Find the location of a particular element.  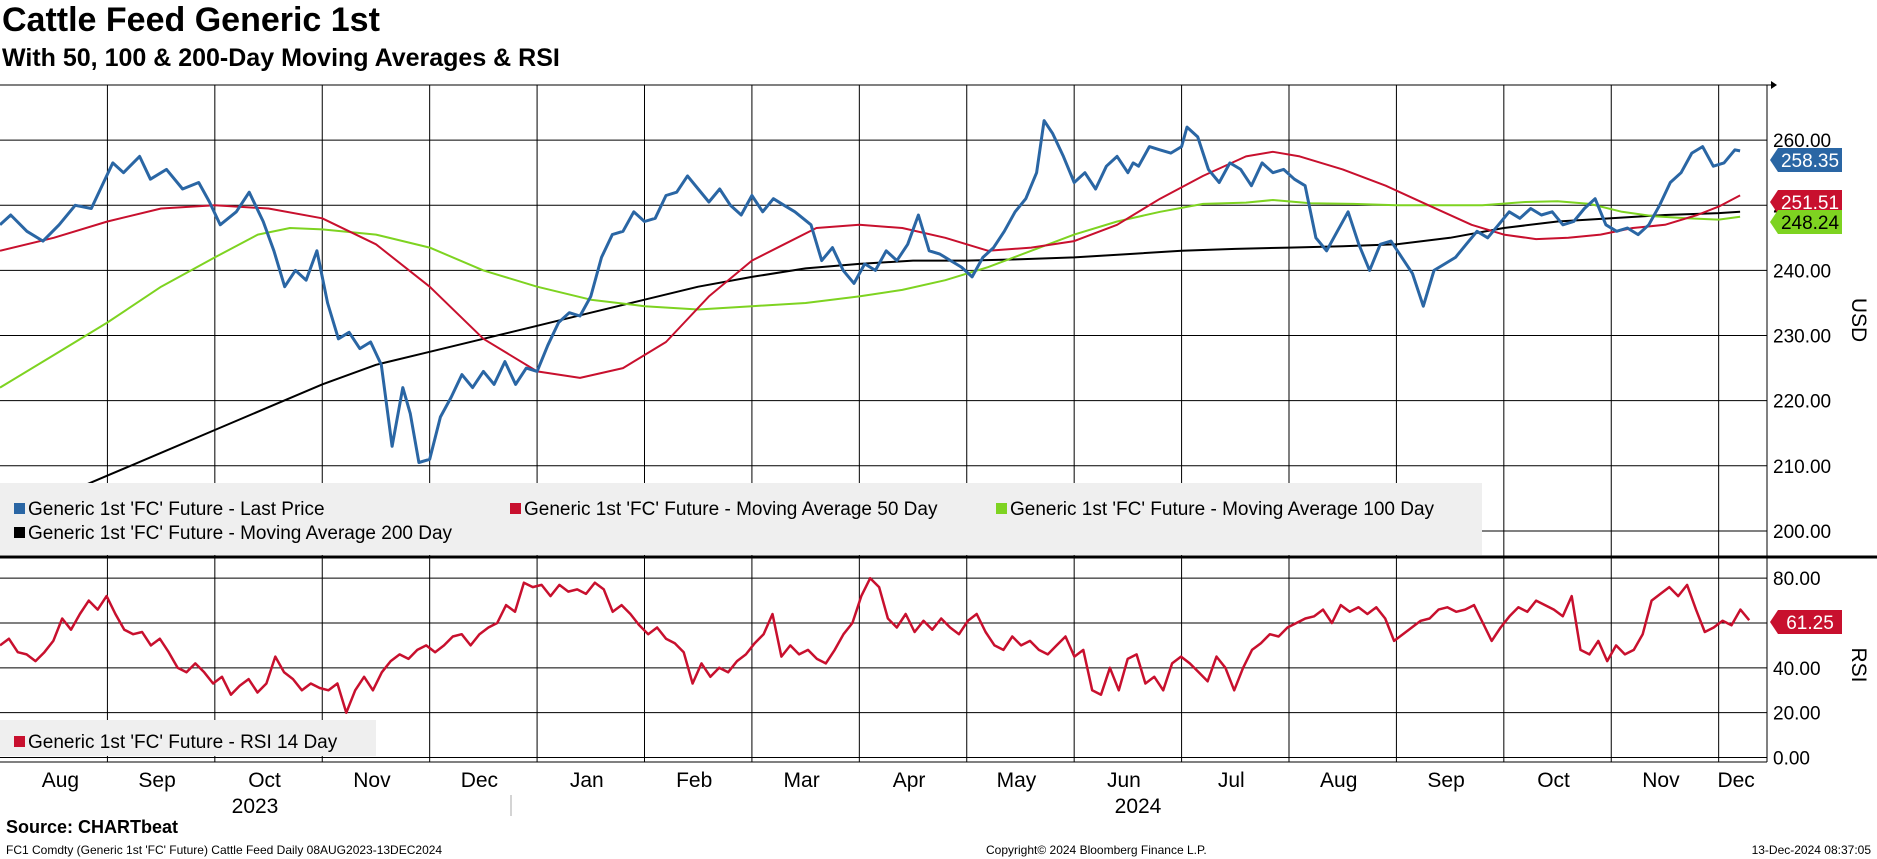

legend-swatch-ma50 is located at coordinates (515, 508).